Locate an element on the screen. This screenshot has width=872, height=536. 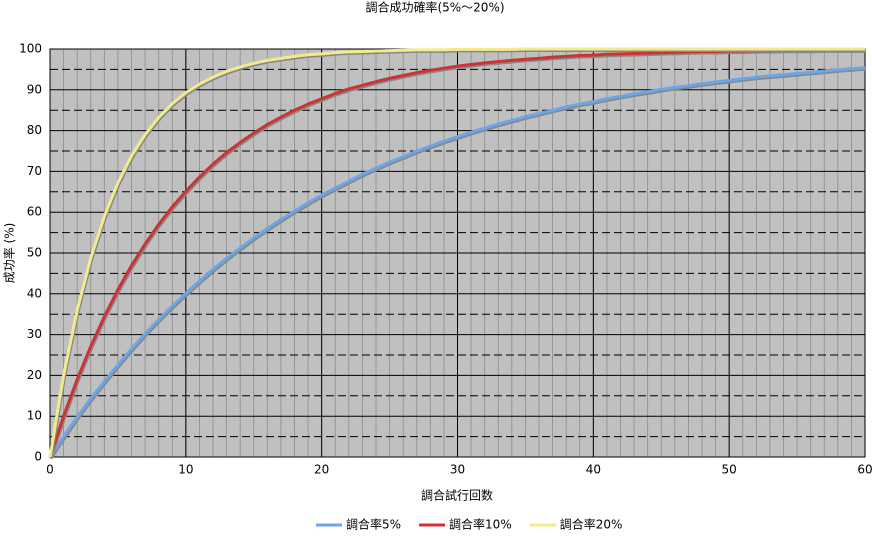
legend-label: 調合率10% is located at coordinates (480, 524).